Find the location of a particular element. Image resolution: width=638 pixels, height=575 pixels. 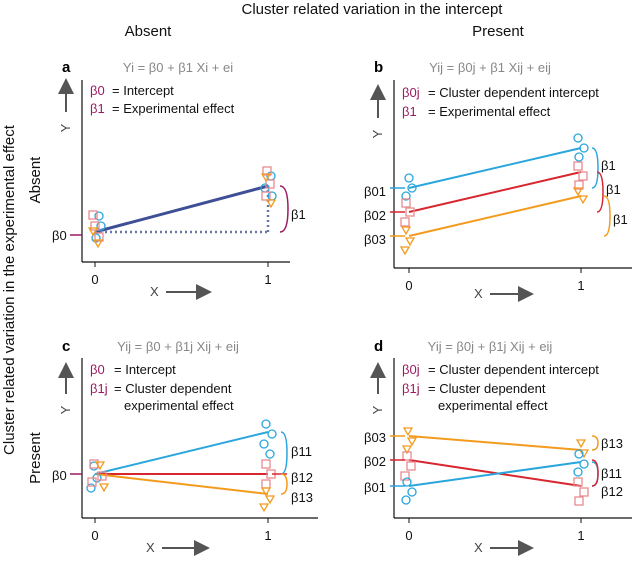

legend-b-text-1: = Cluster dependent intercept is located at coordinates (513, 92).